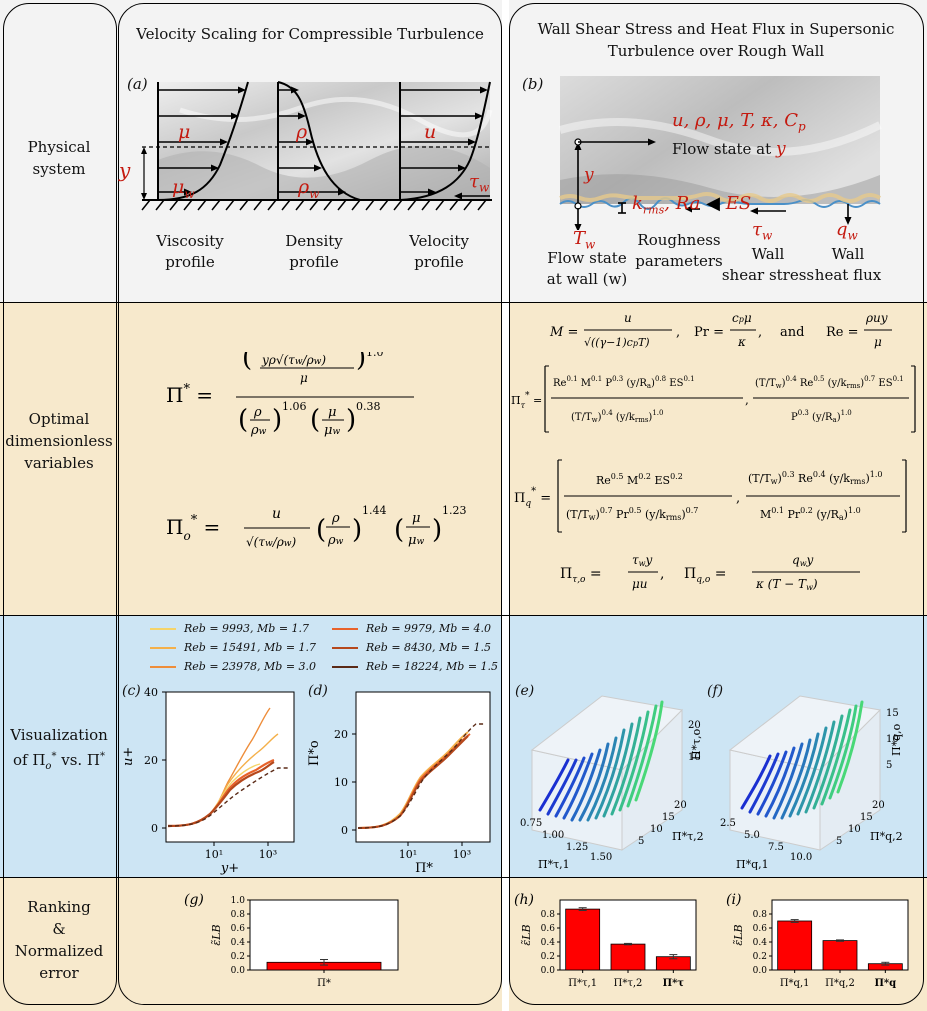 The height and width of the screenshot is (1011, 927). What do you see at coordinates (531, 823) in the screenshot?
I see `svg-text: 0.75` at bounding box center [531, 823].